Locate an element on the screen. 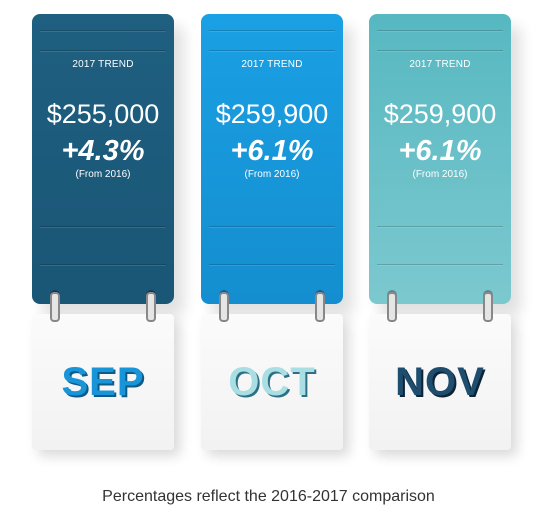 This screenshot has width=537, height=523. month-label: NOV is located at coordinates (440, 381).